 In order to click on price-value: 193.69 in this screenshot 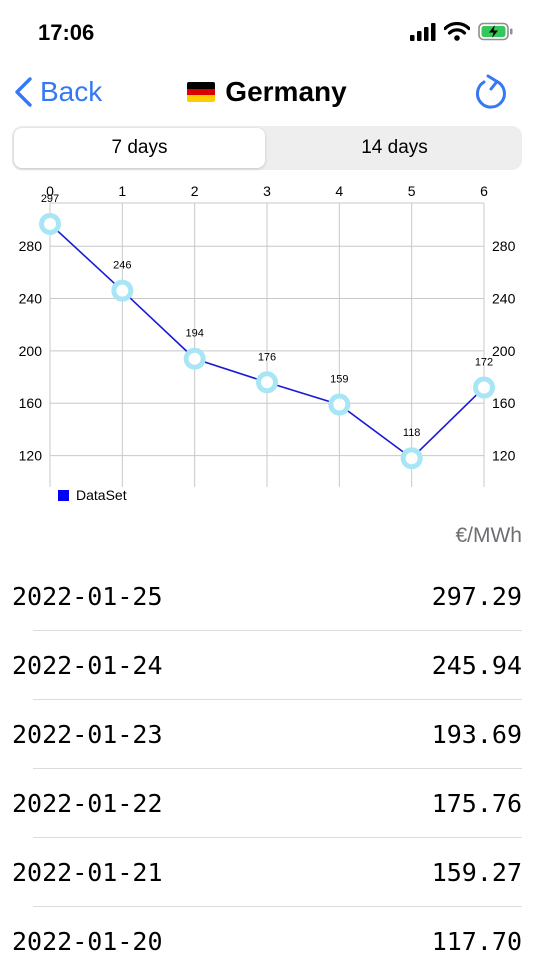, I will do `click(476, 734)`.